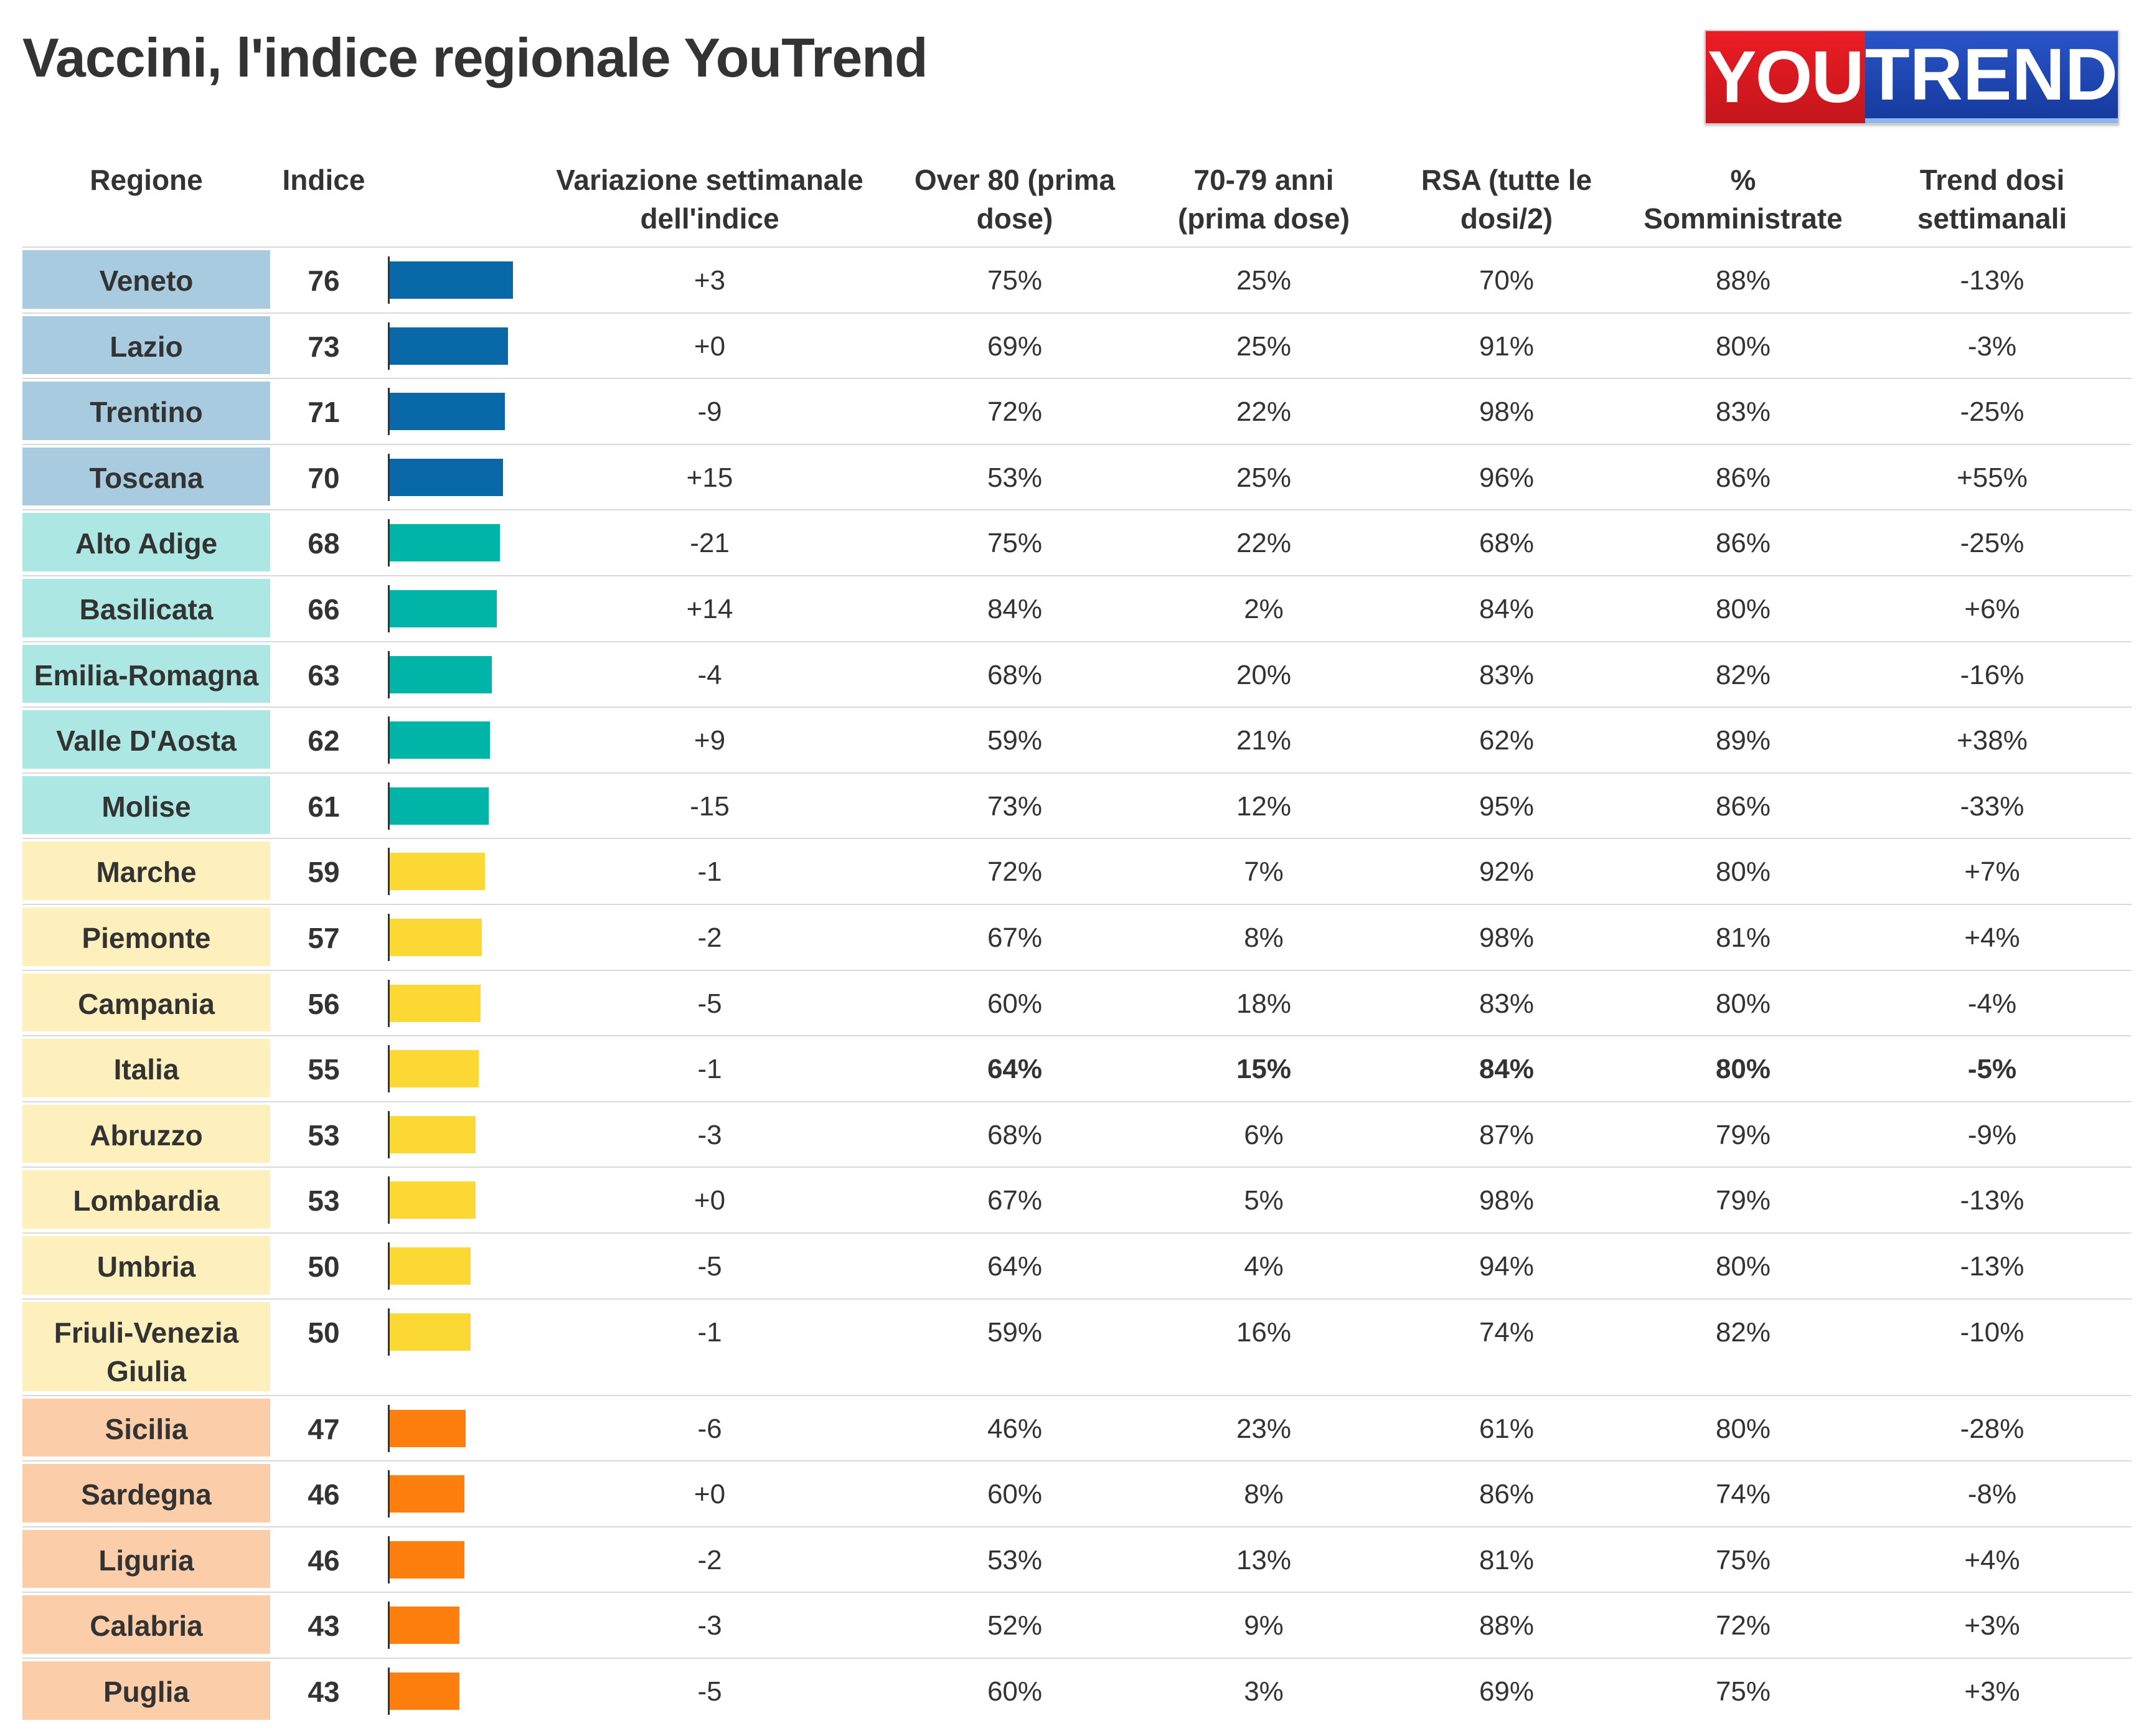  Describe the element at coordinates (1743, 280) in the screenshot. I see `somministrate-value: 88%` at that location.